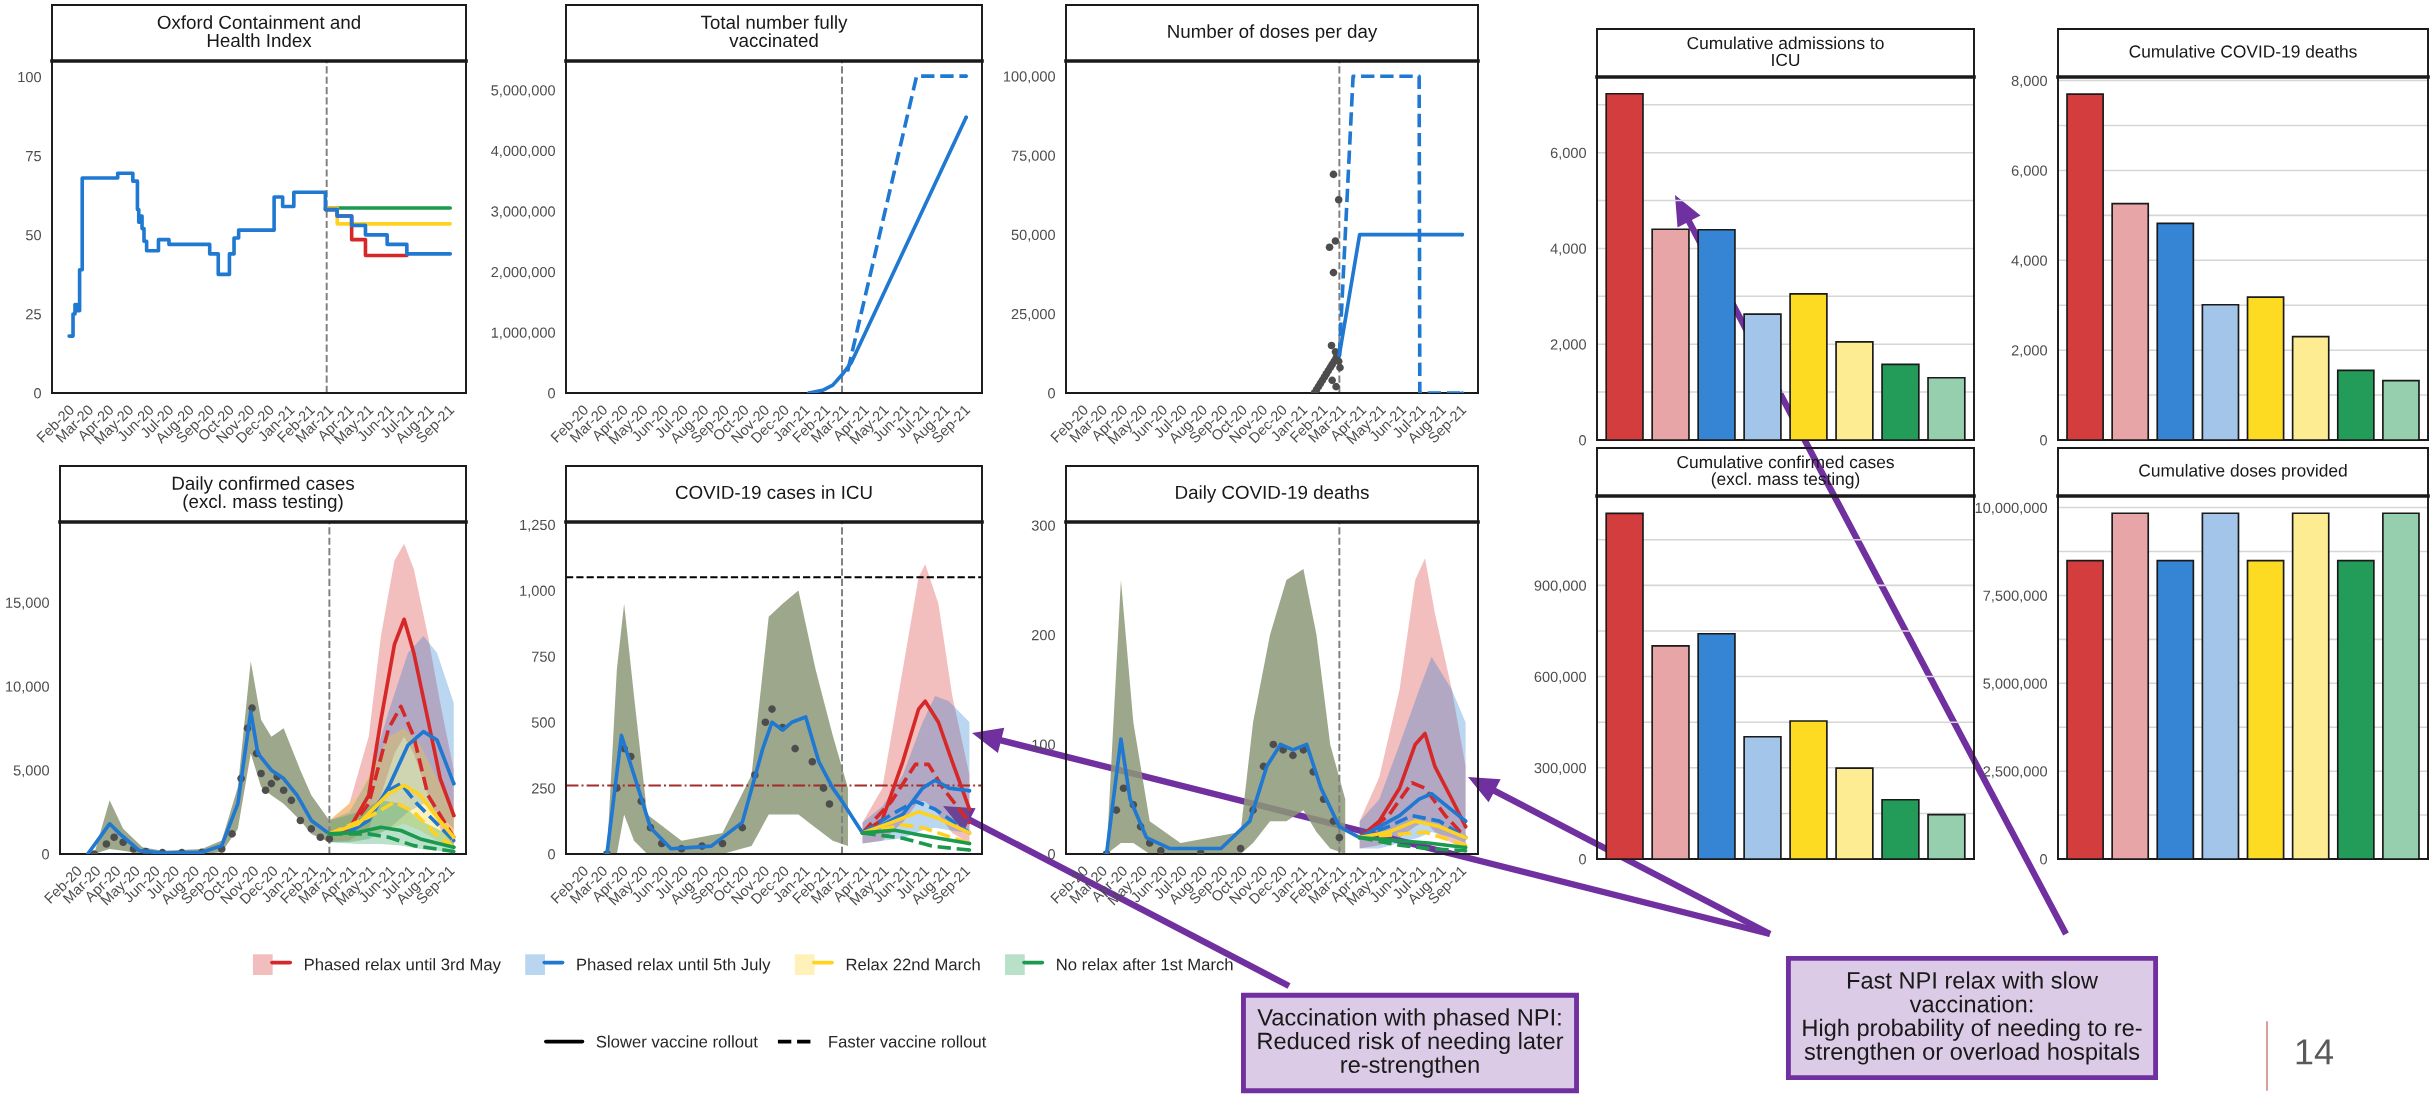 This screenshot has height=1105, width=2435. What do you see at coordinates (538, 525) in the screenshot?
I see `y-tick-label: 1,250` at bounding box center [538, 525].